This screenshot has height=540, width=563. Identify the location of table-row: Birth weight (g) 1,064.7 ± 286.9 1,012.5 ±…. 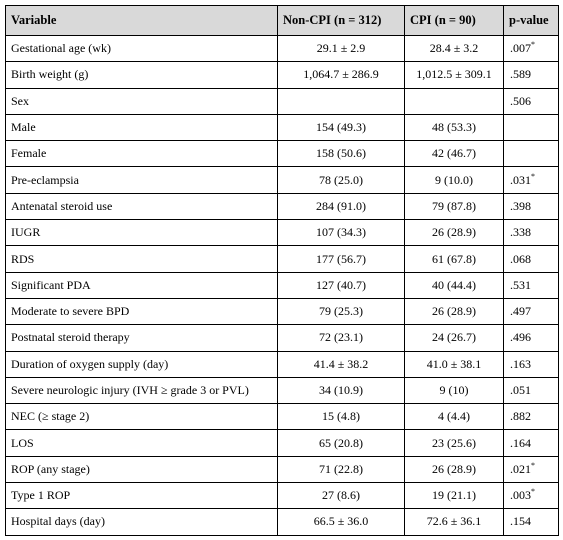
(282, 75).